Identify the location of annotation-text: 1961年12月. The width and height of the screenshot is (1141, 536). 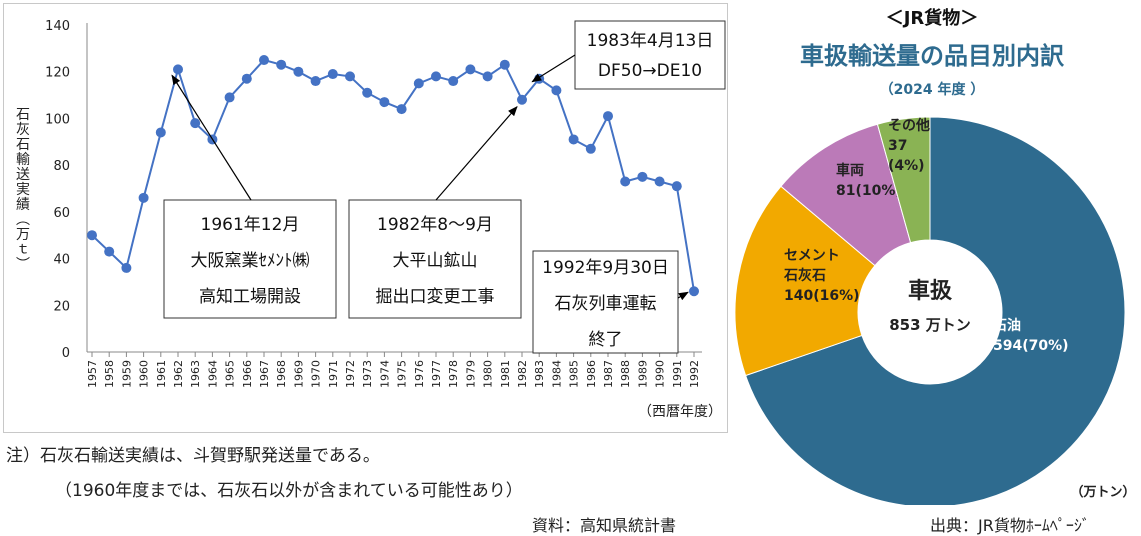
(250, 225).